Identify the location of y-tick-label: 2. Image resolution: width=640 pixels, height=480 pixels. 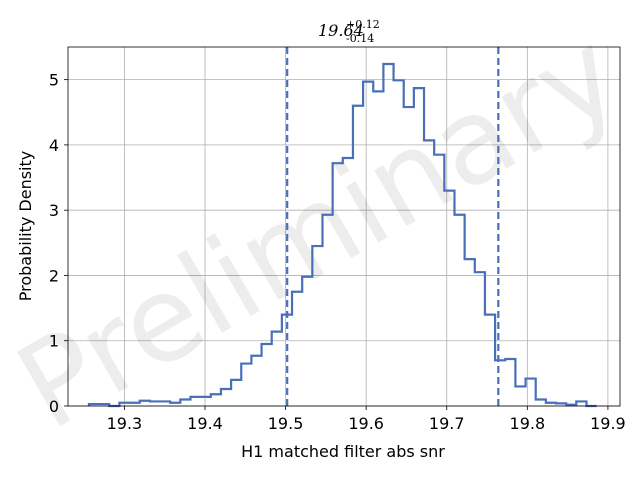
(54, 275).